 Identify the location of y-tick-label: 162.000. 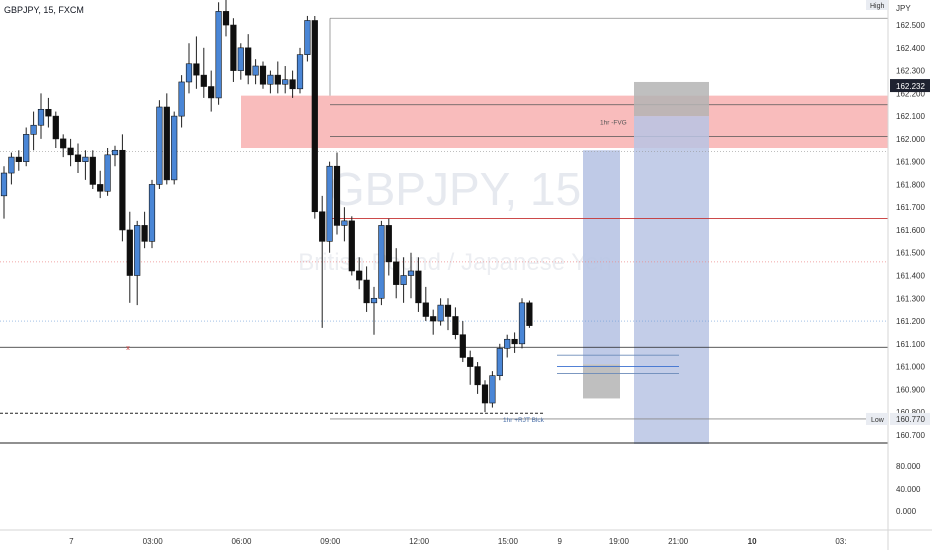
(910, 139).